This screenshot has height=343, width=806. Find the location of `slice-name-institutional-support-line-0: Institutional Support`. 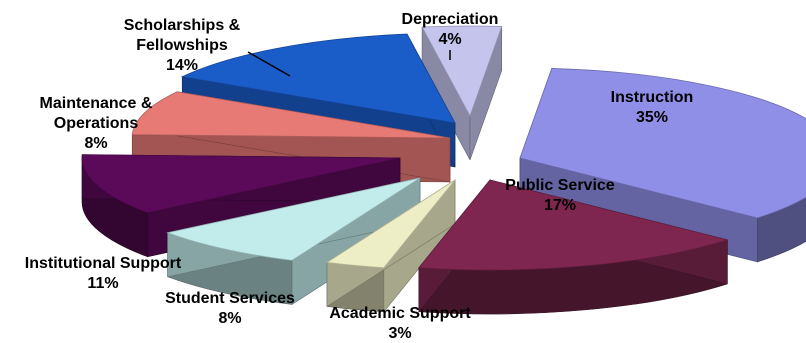

slice-name-institutional-support-line-0: Institutional Support is located at coordinates (103, 263).